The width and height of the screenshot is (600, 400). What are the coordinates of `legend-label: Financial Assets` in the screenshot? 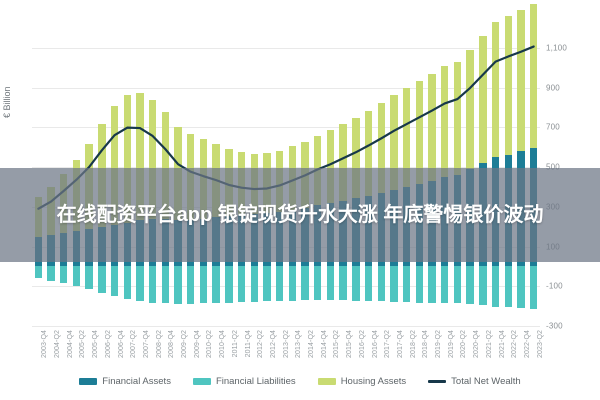 It's located at (136, 381).